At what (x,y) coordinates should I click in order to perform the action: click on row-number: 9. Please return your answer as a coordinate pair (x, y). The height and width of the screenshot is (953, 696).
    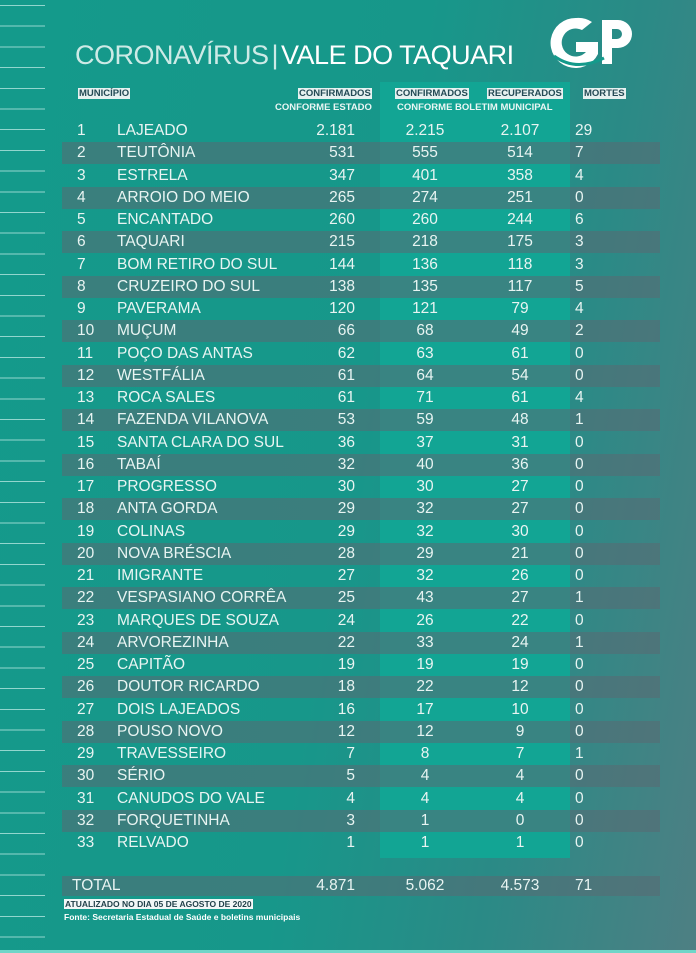
    Looking at the image, I should click on (81, 308).